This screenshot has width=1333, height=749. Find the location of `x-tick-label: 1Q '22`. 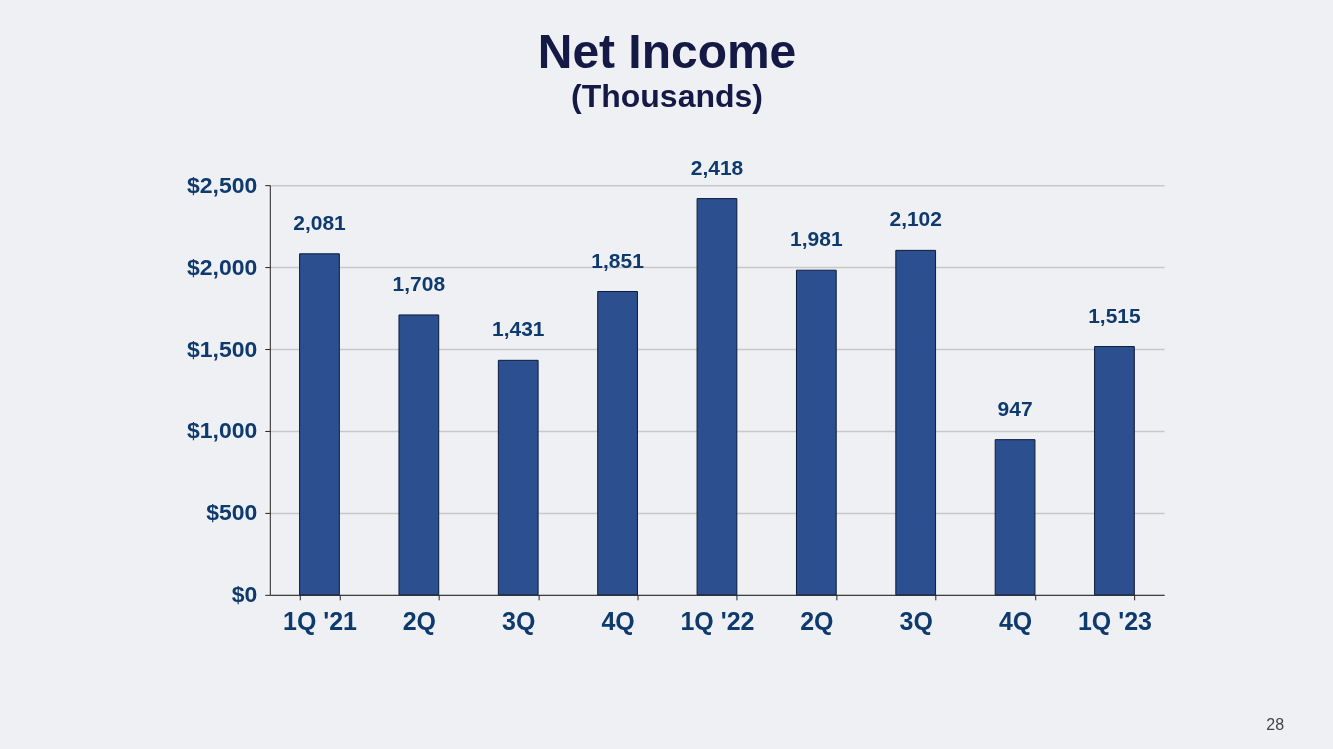

x-tick-label: 1Q '22 is located at coordinates (717, 621).